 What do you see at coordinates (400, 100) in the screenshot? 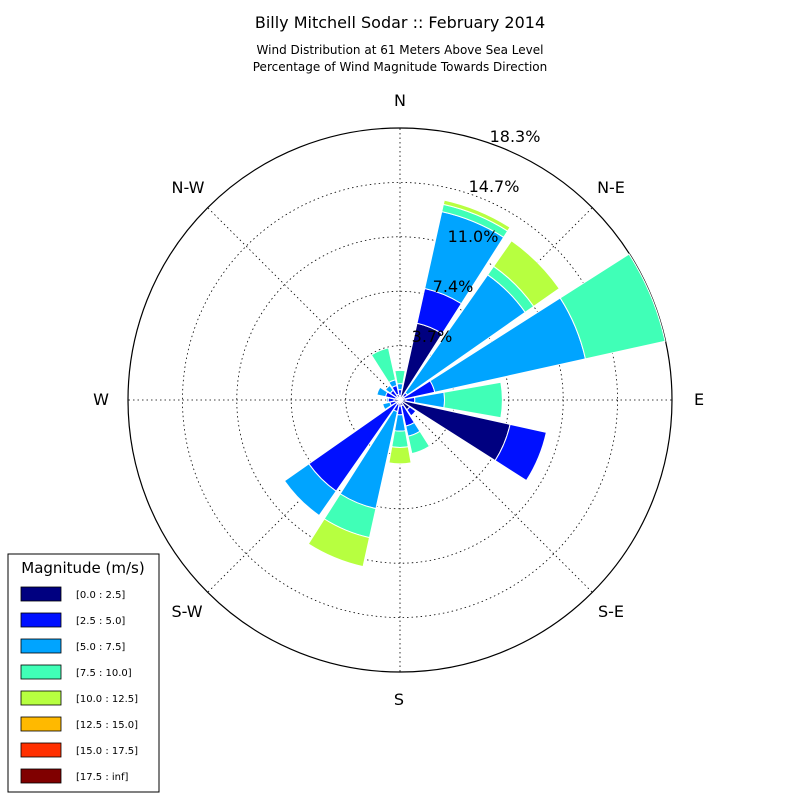
I see `direction-label-n: N` at bounding box center [400, 100].